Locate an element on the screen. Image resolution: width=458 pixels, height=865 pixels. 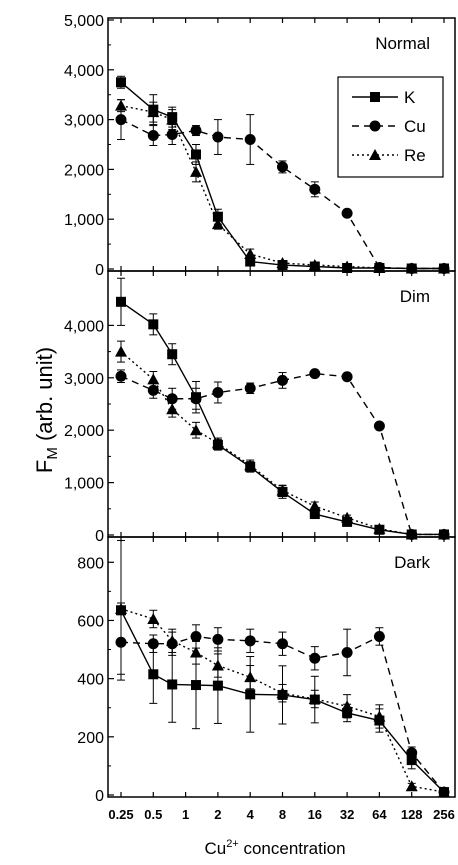
legend-marker-re is located at coordinates (375, 154).